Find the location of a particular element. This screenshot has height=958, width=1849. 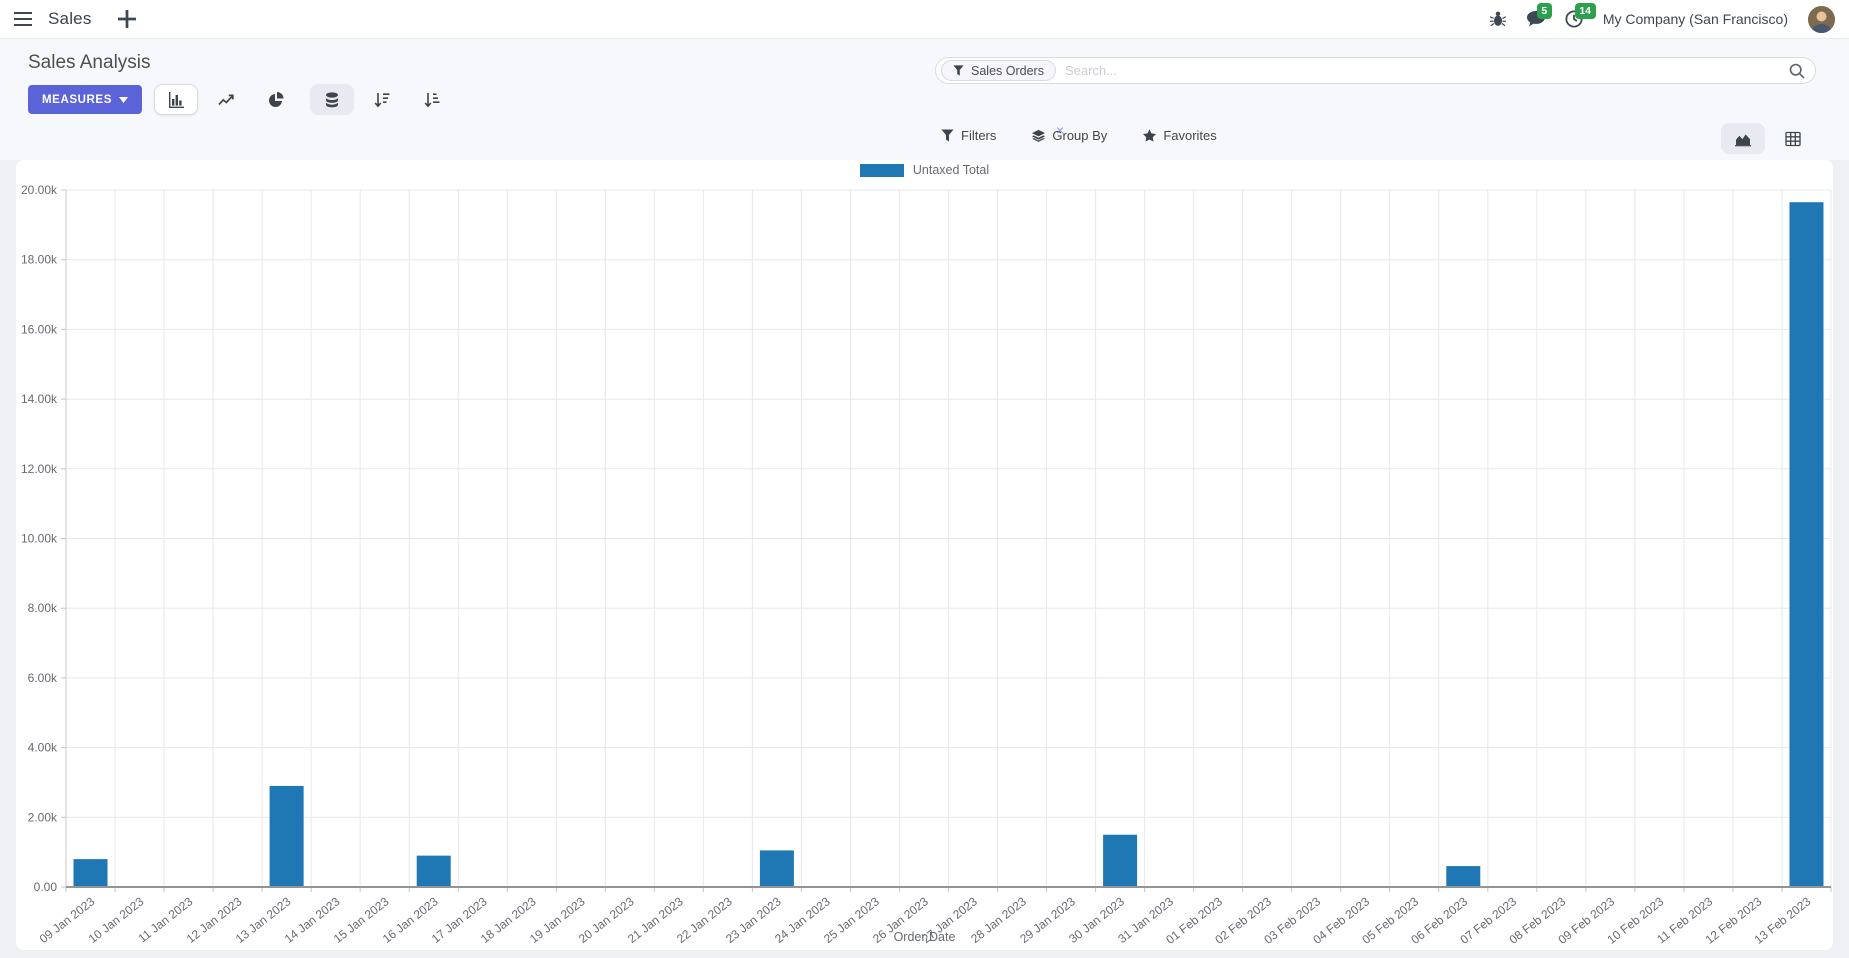

search-icon is located at coordinates (1797, 71).